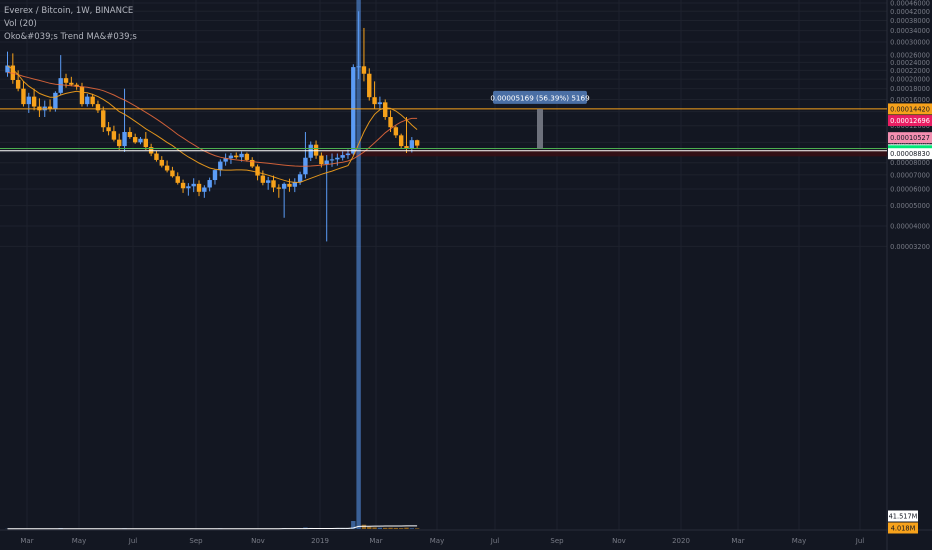 Image resolution: width=932 pixels, height=550 pixels. Describe the element at coordinates (910, 206) in the screenshot. I see `price-tick-label-18: 0.00005000` at that location.